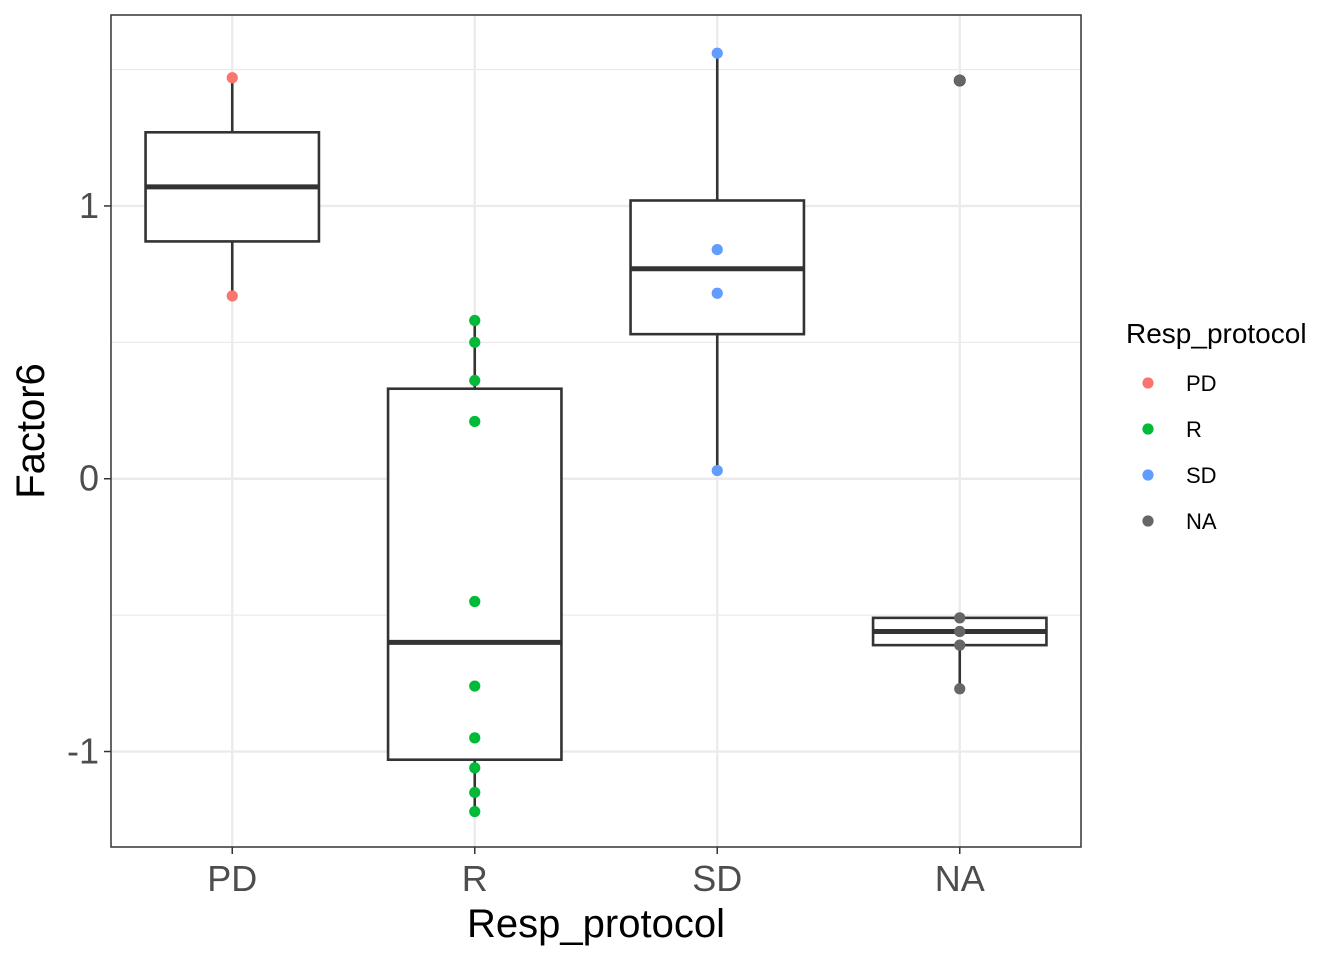  I want to click on box-body, so click(474, 574).